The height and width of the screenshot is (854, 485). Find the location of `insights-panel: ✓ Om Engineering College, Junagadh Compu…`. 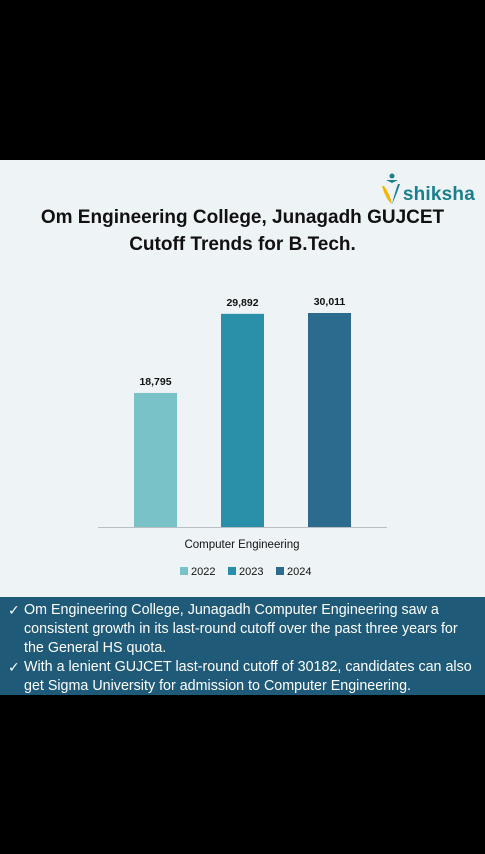

insights-panel: ✓ Om Engineering College, Junagadh Compu… is located at coordinates (242, 646).